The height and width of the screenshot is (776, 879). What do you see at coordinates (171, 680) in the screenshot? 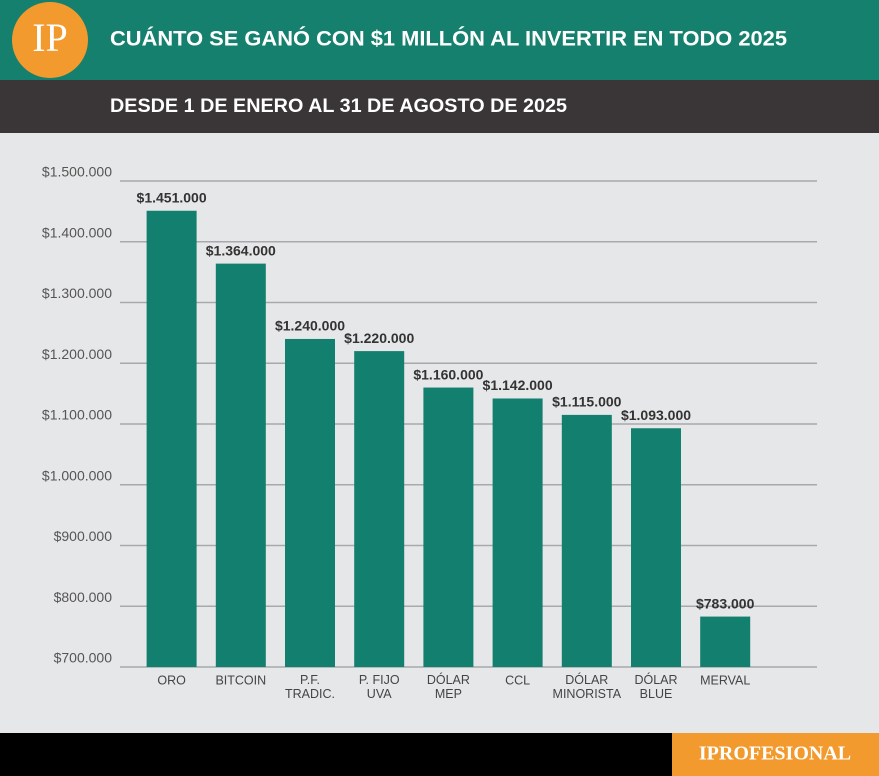
I see `x-tick-label: ORO` at bounding box center [171, 680].